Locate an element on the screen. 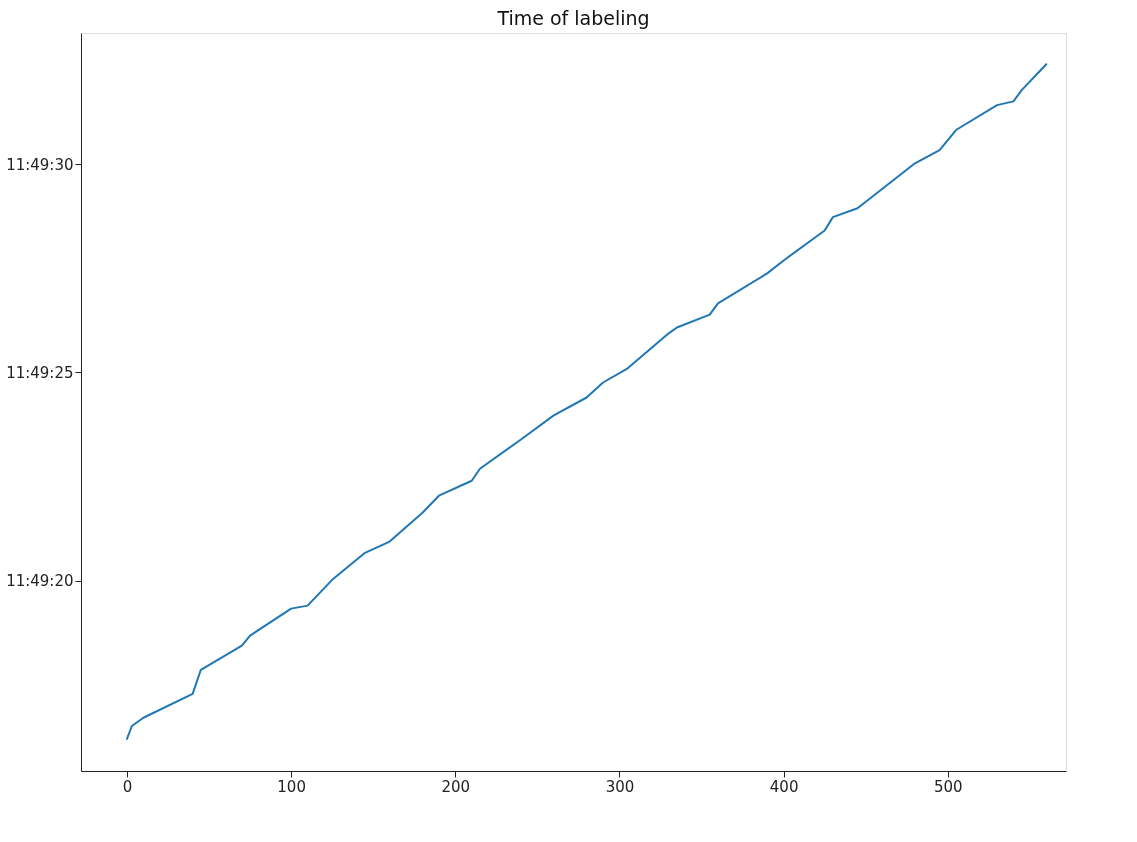 Image resolution: width=1137 pixels, height=842 pixels. x-tick-label: 100 is located at coordinates (291, 786).